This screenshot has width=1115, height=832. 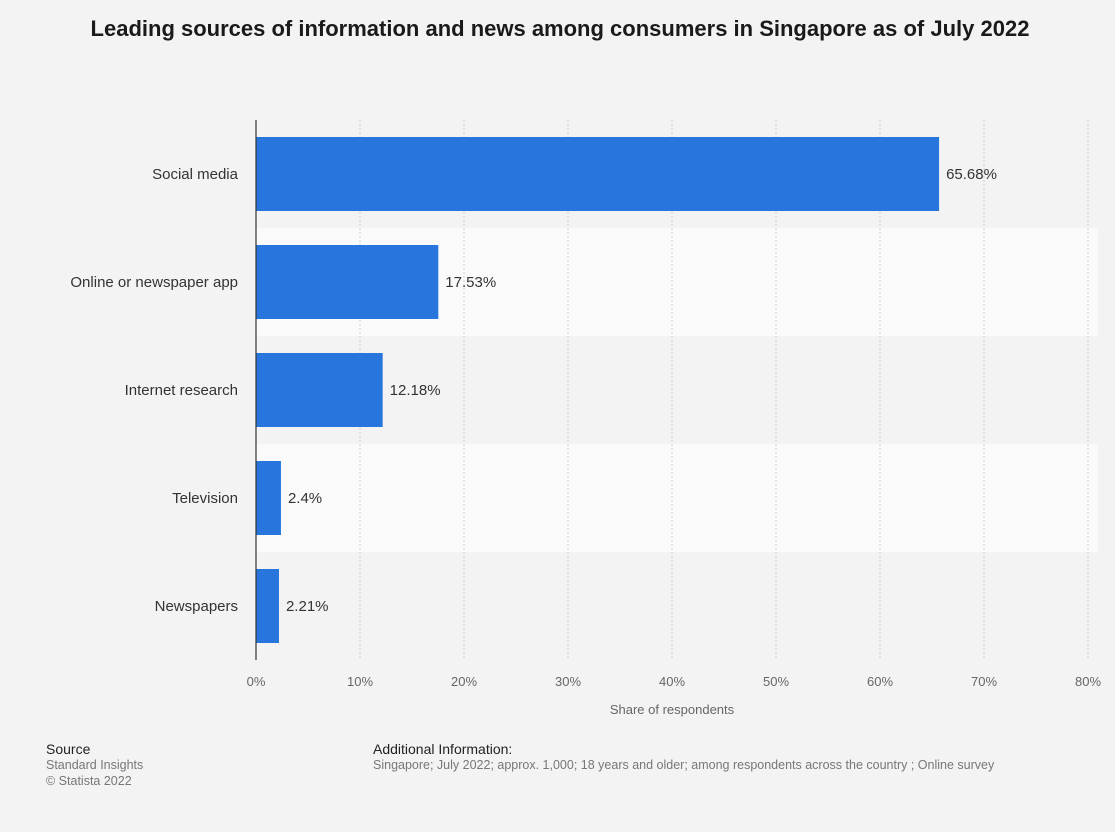 I want to click on value-label: 17.53%, so click(x=470, y=282).